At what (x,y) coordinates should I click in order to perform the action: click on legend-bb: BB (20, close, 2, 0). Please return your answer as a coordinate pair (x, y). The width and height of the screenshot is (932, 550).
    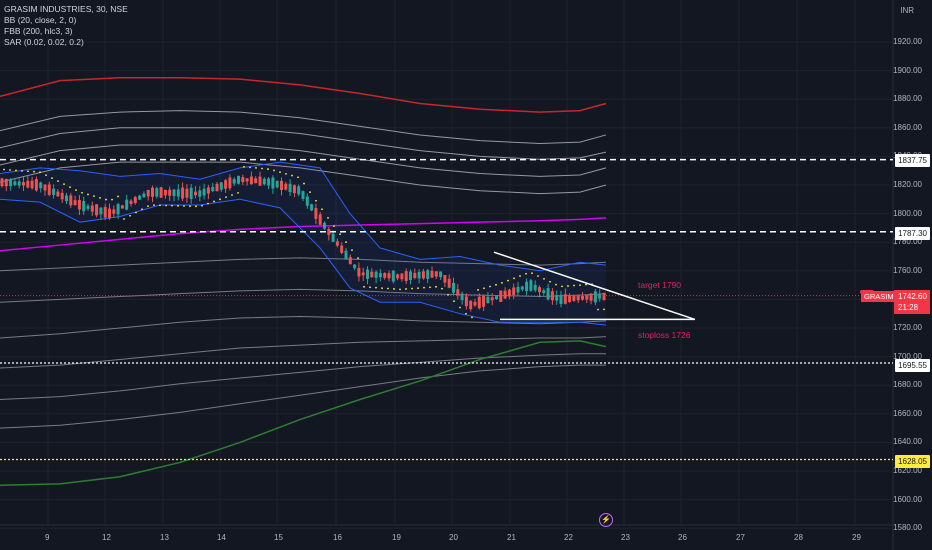
    Looking at the image, I should click on (40, 20).